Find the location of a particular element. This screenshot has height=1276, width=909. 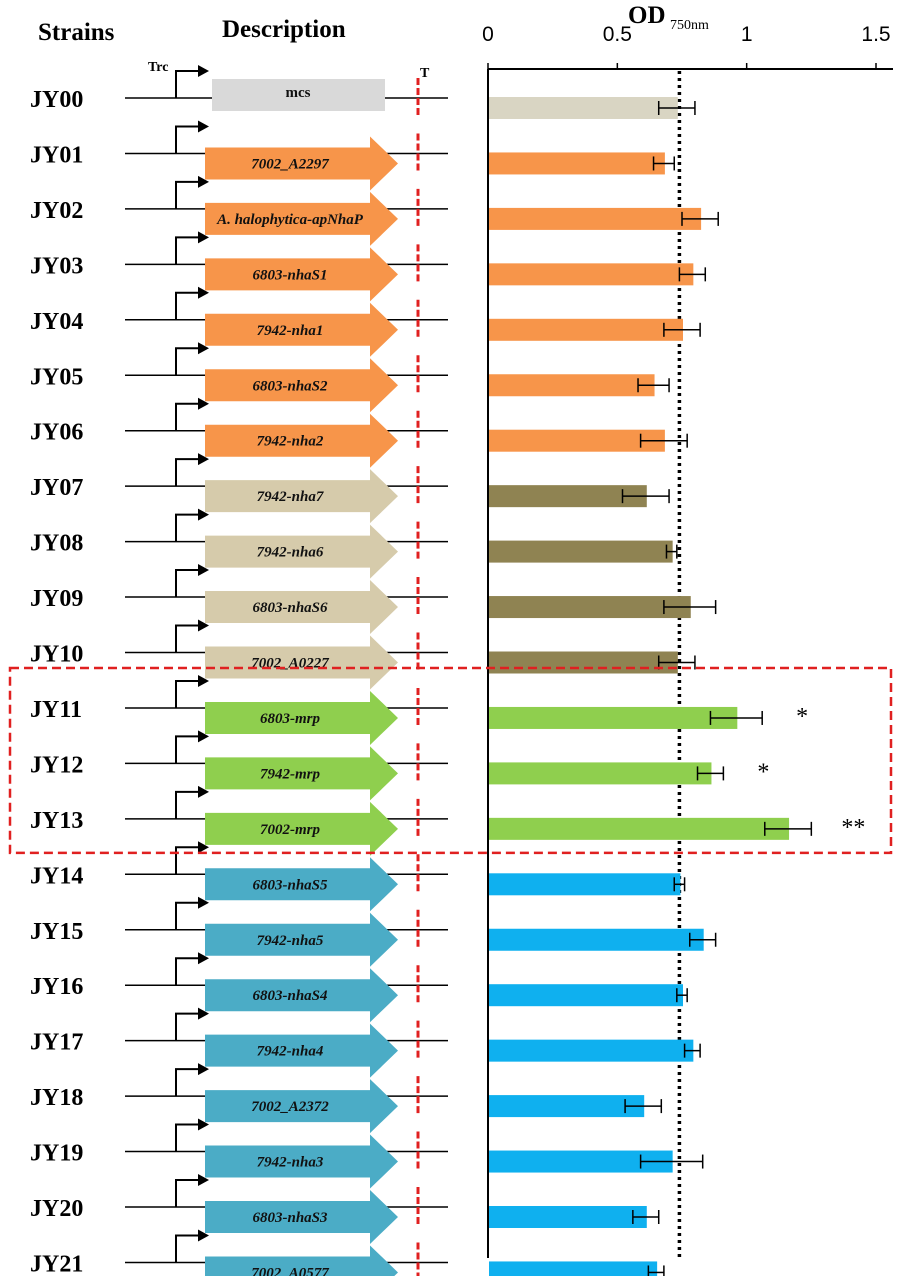

strain-label: JY17 is located at coordinates (56, 1043).